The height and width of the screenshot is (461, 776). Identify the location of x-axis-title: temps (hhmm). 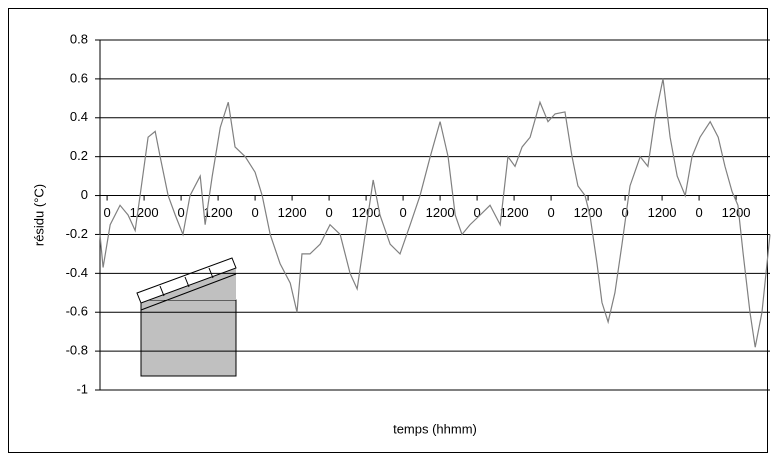
(435, 428).